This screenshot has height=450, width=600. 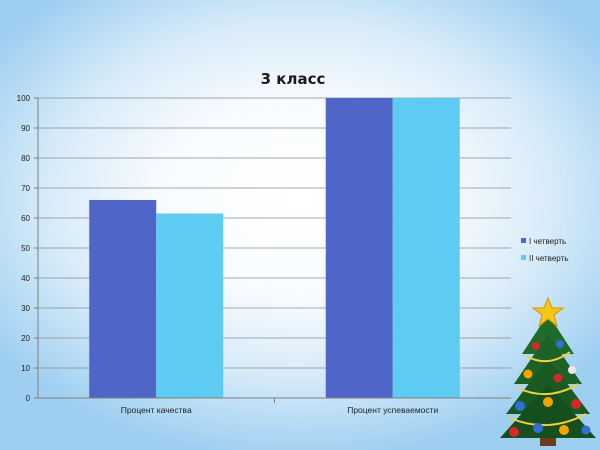 What do you see at coordinates (25, 338) in the screenshot?
I see `y-tick-label: 20` at bounding box center [25, 338].